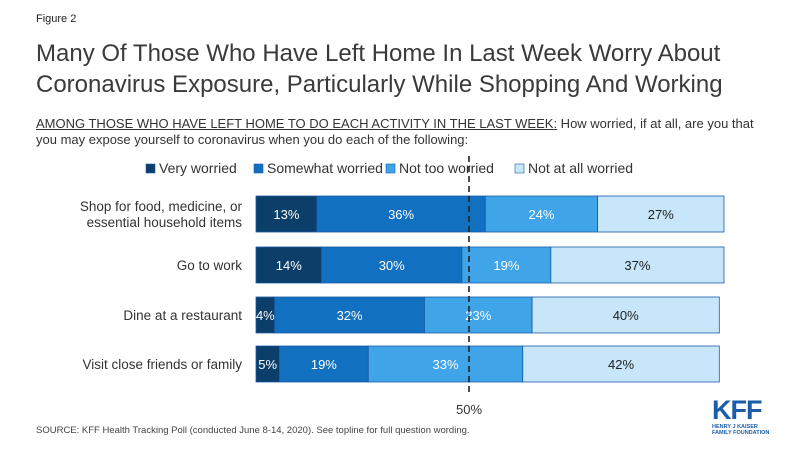  What do you see at coordinates (56, 19) in the screenshot?
I see `figure-label: Figure 2` at bounding box center [56, 19].